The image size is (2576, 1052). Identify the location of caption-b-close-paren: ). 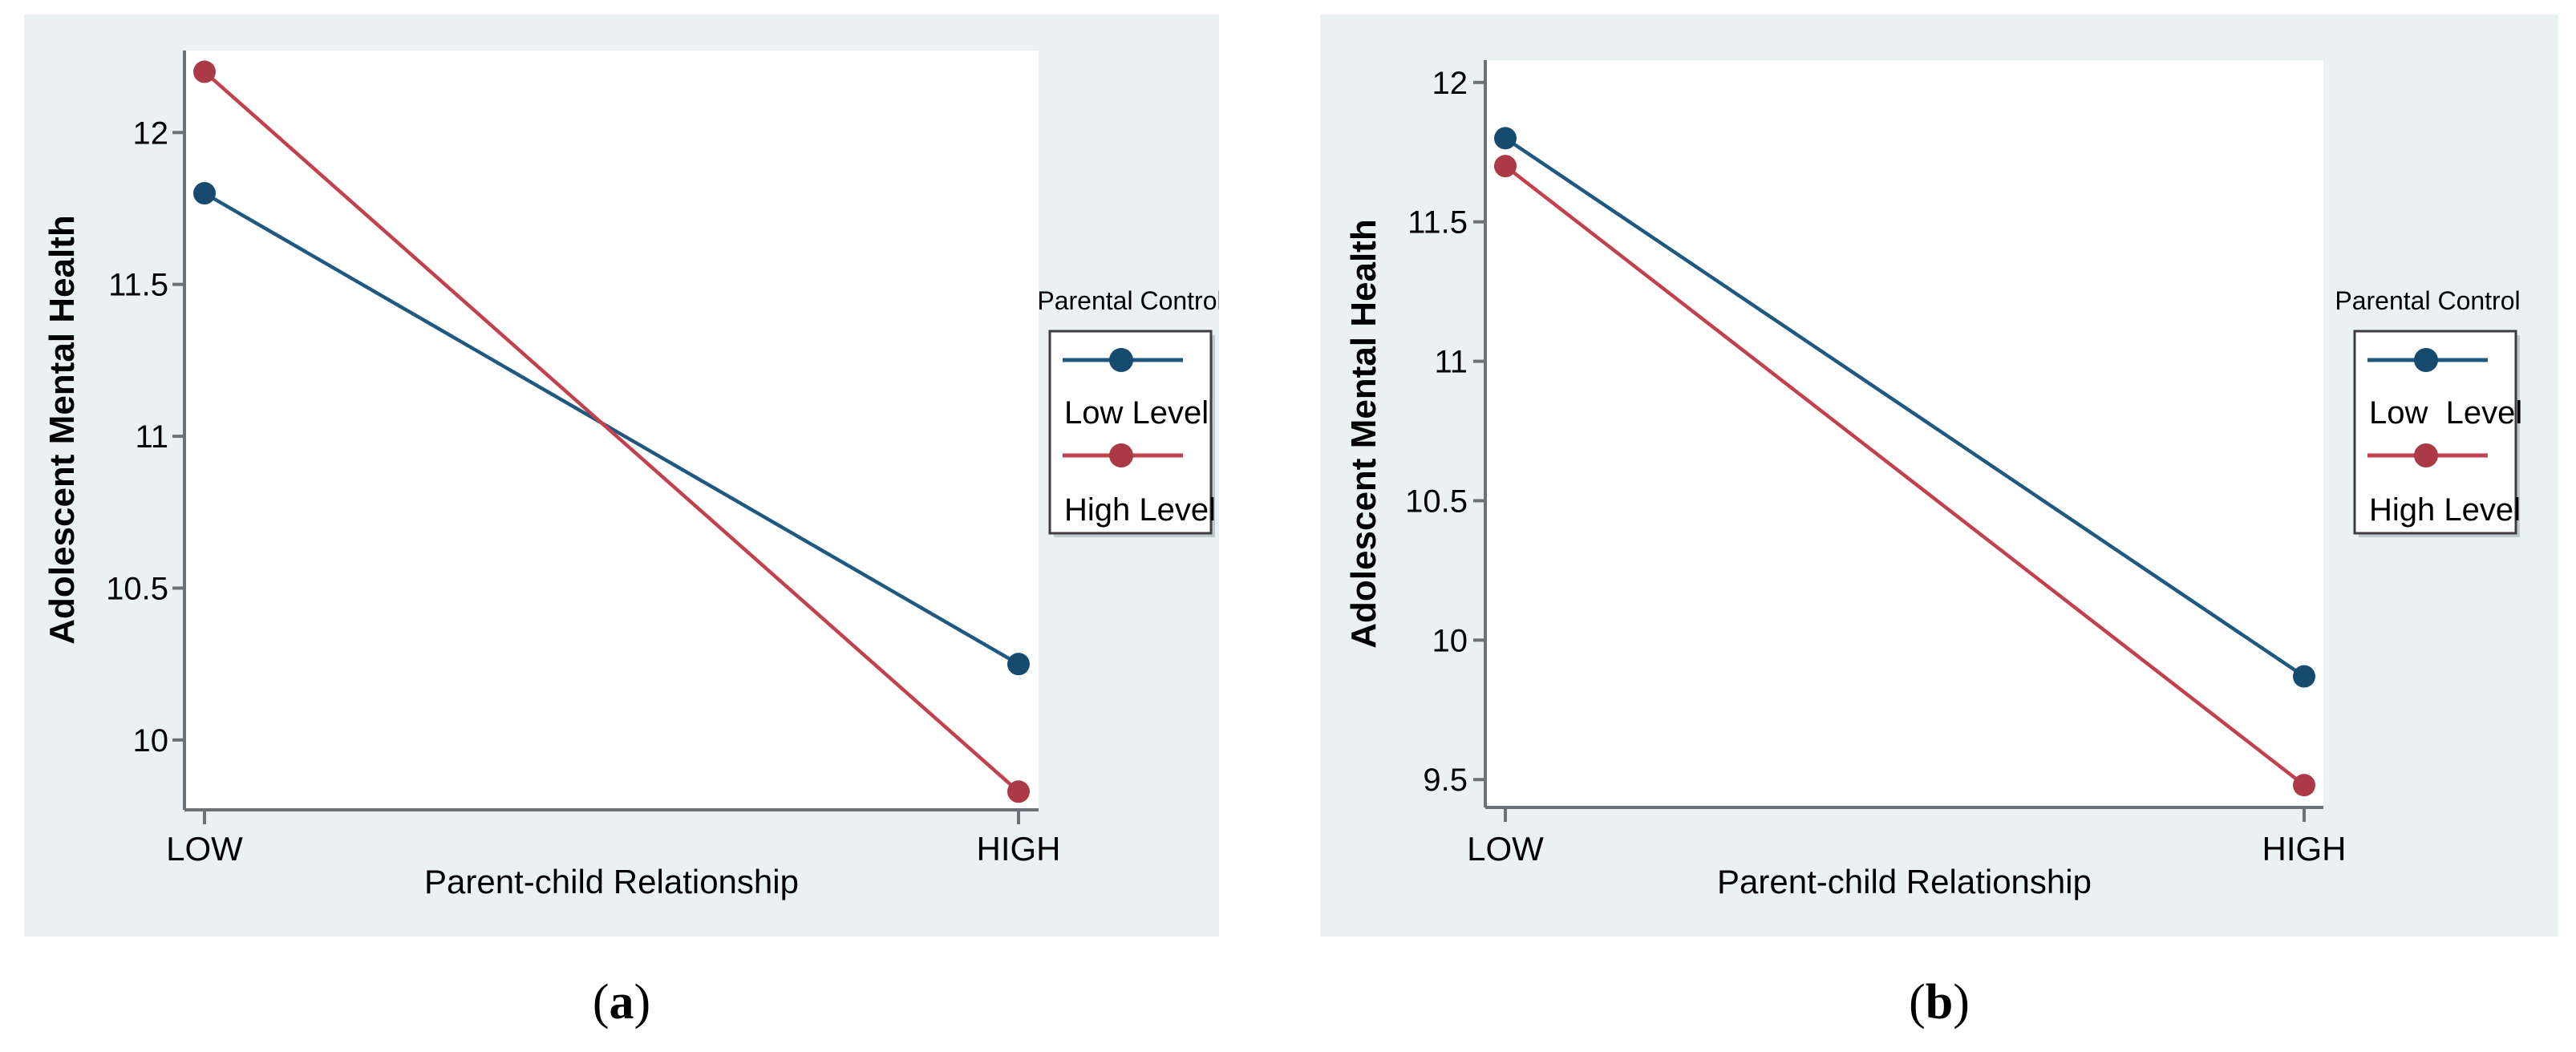
(1962, 1003).